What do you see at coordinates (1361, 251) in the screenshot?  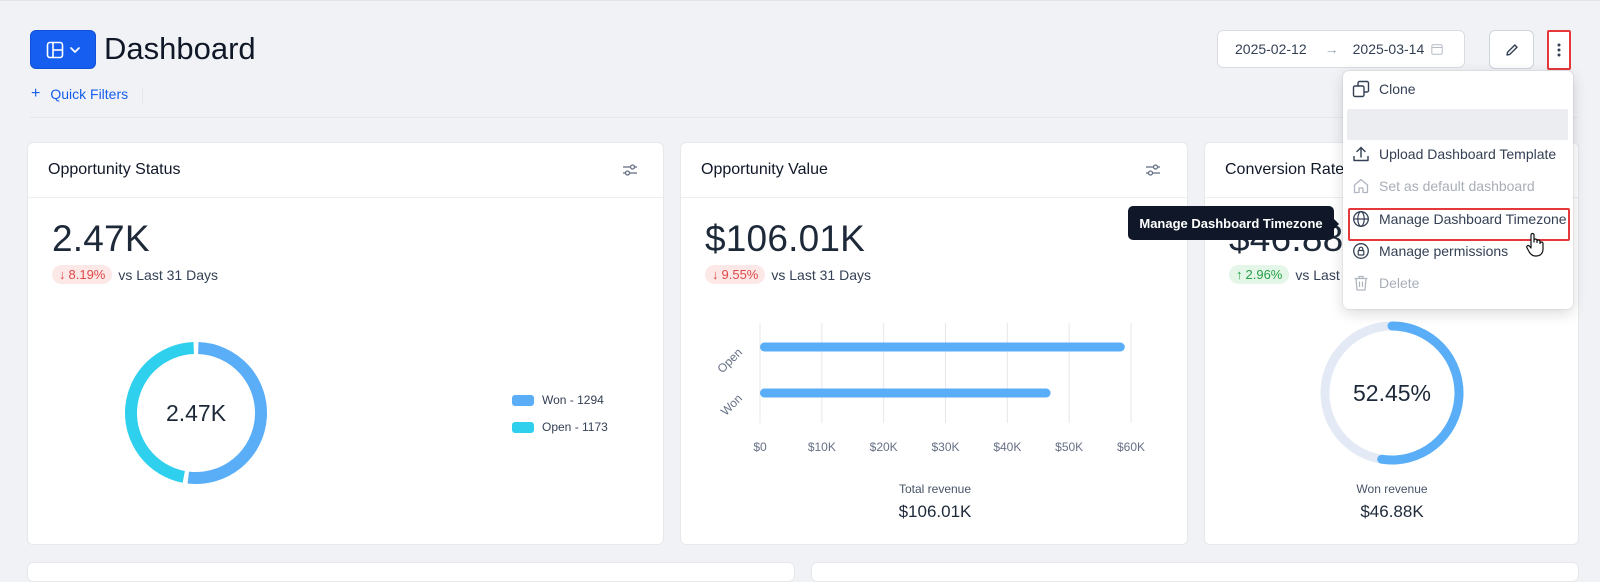 I see `lock-icon` at bounding box center [1361, 251].